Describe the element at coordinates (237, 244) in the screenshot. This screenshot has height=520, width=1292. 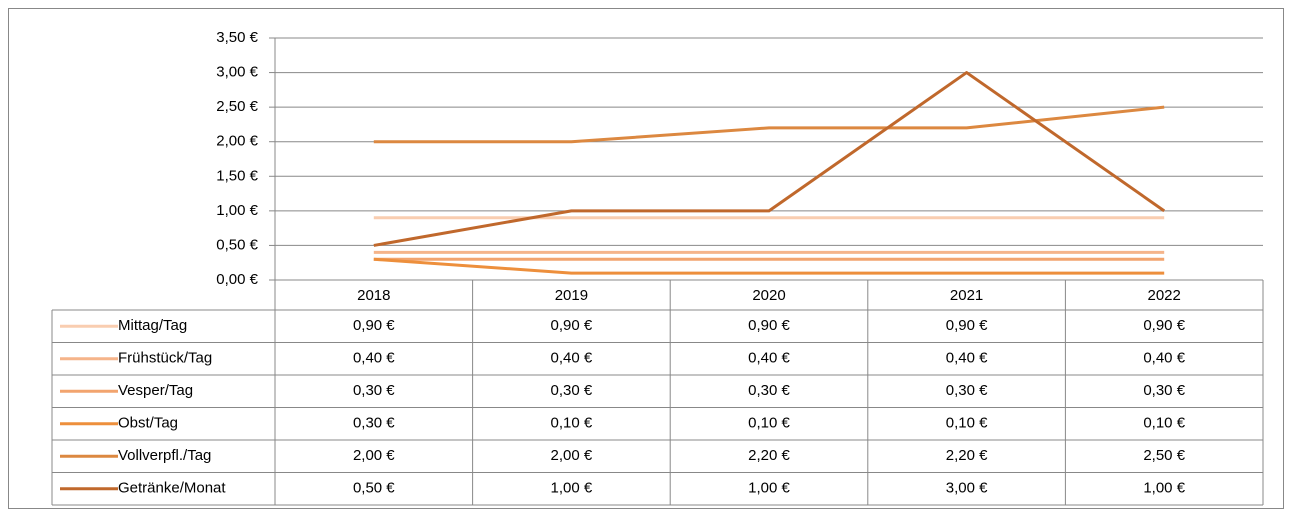
I see `y-tick-label: 0,50 €` at that location.